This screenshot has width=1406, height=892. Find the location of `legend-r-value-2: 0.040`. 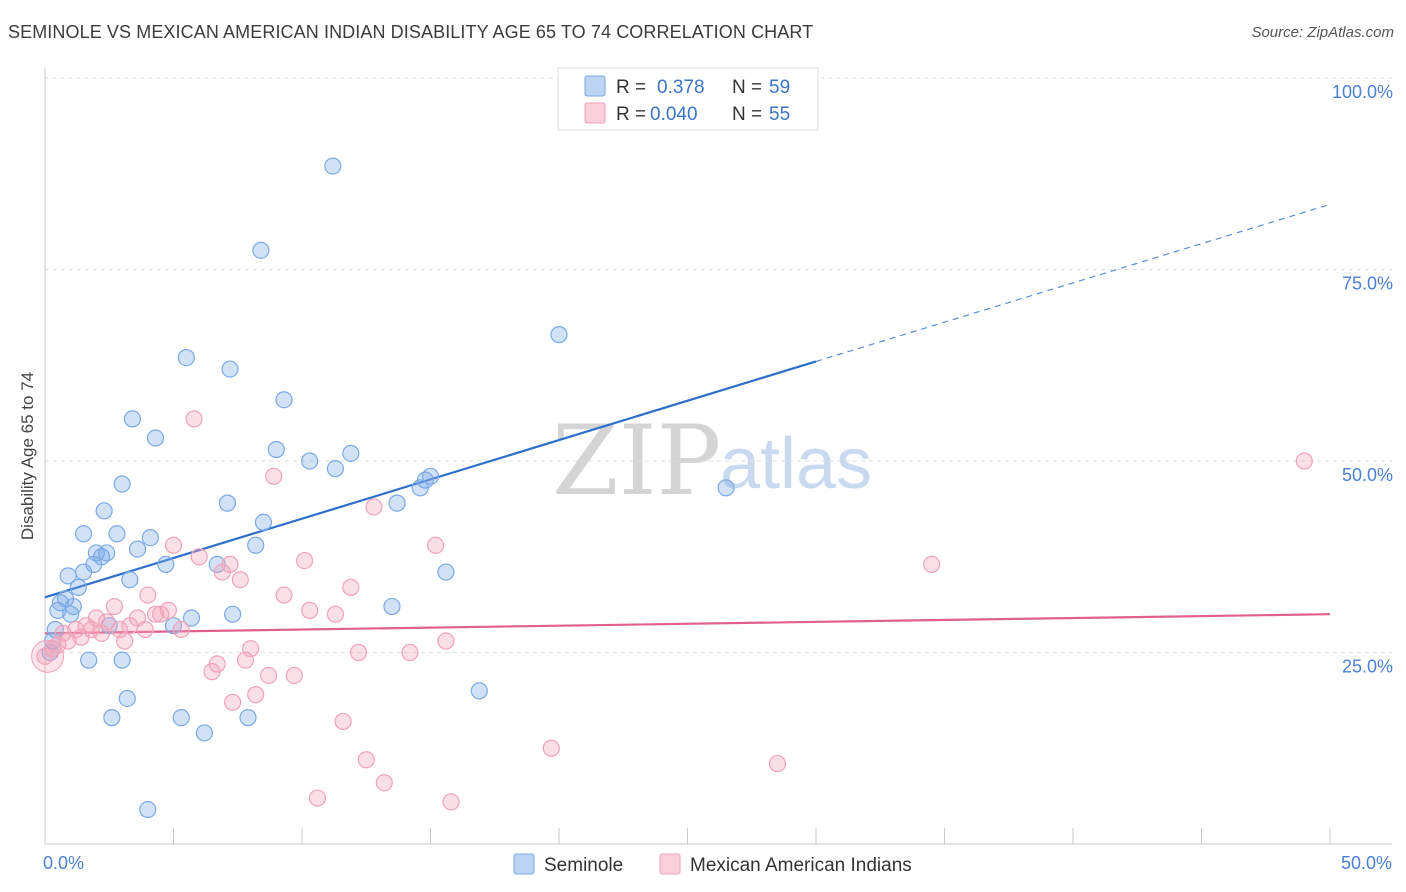

legend-r-value-2: 0.040 is located at coordinates (674, 114).